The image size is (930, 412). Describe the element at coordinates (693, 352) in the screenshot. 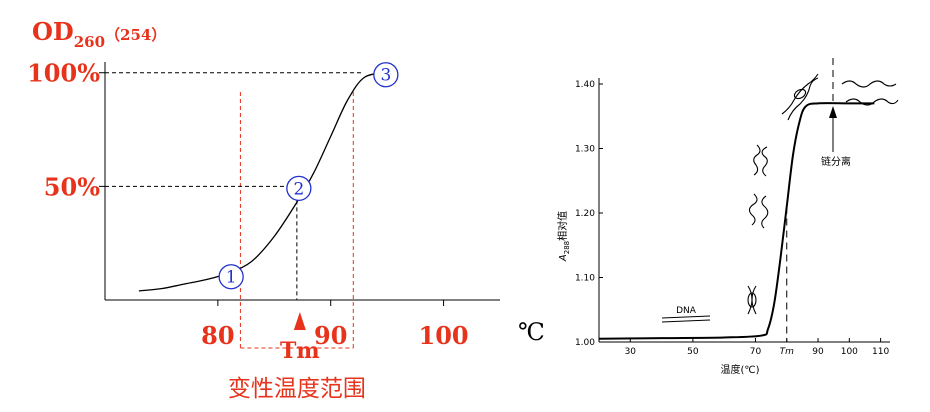

I see `right-x-tick-label: 50` at that location.